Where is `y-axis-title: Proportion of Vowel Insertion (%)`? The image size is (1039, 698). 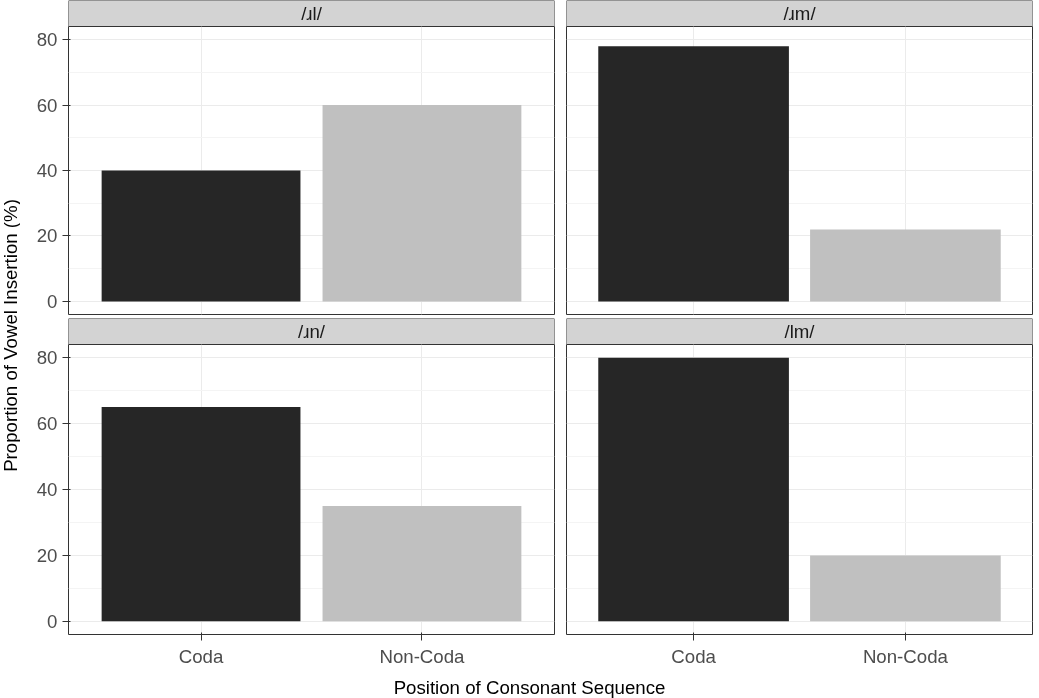 y-axis-title: Proportion of Vowel Insertion (%) is located at coordinates (10, 335).